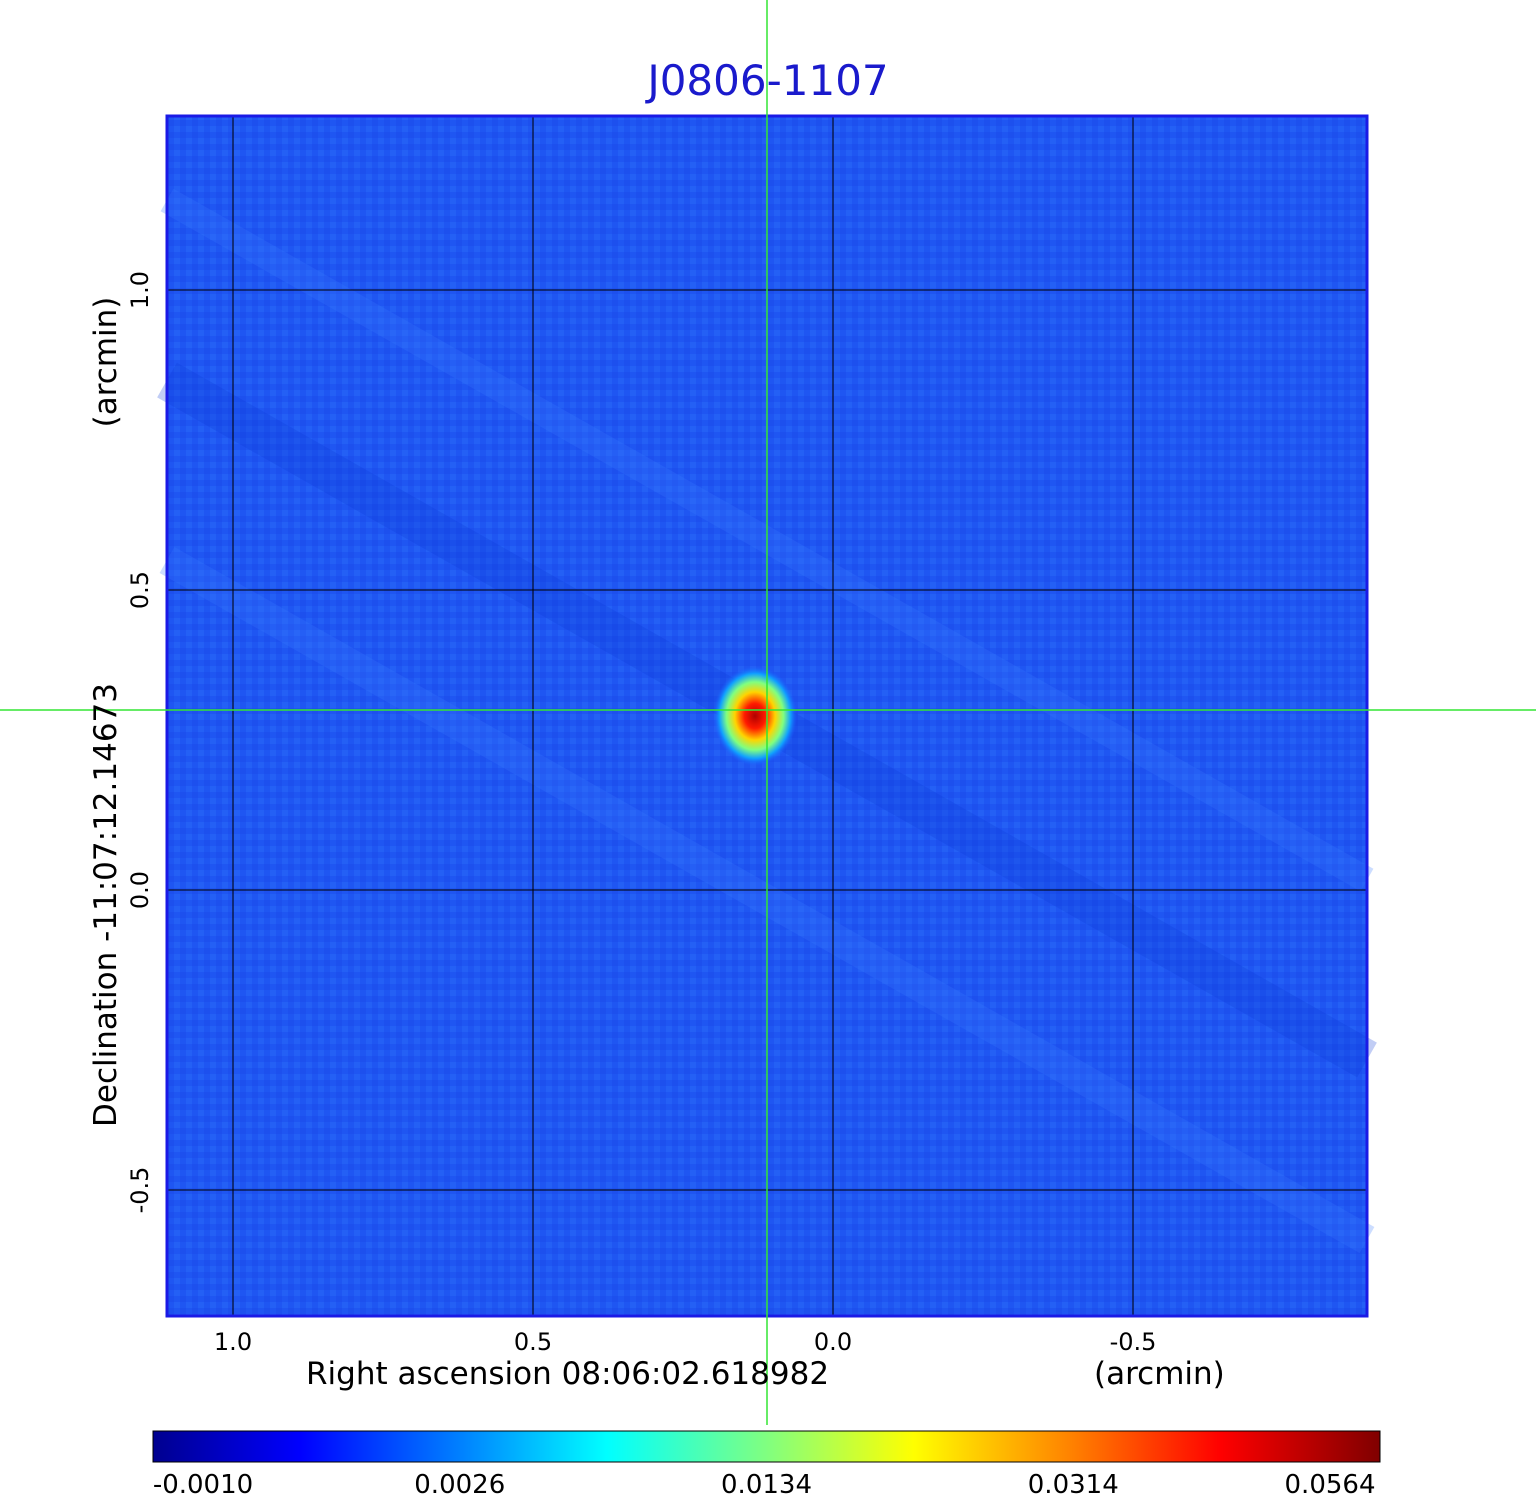 The image size is (1536, 1500). What do you see at coordinates (140, 890) in the screenshot?
I see `y-tick-label: 0.0` at bounding box center [140, 890].